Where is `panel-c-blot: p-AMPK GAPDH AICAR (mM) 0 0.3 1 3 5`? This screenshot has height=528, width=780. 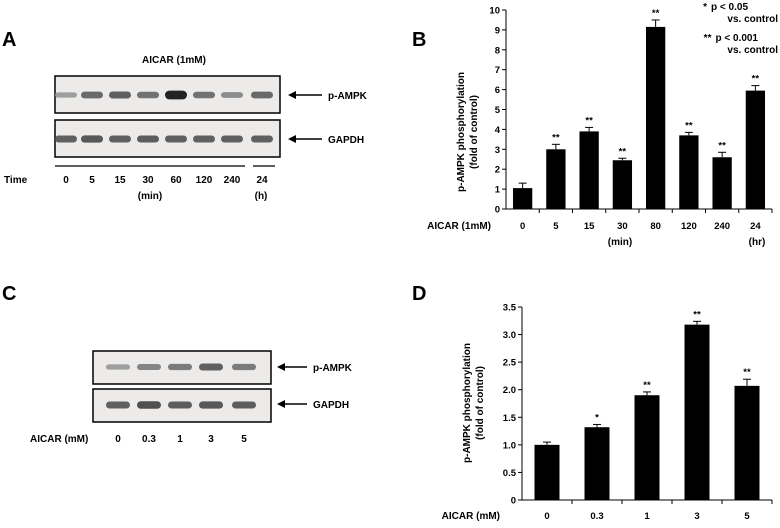 panel-c-blot: p-AMPK GAPDH AICAR (mM) 0 0.3 1 3 5 is located at coordinates (191, 397).